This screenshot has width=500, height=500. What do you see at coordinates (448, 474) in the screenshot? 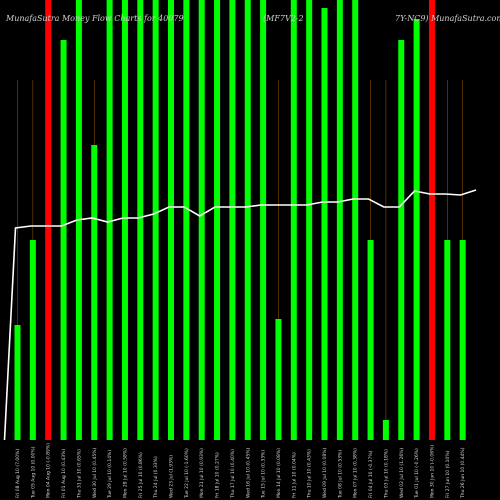
I see `x-tick-label: Fri 27 Jun 10 (0.10%)` at bounding box center [448, 474].